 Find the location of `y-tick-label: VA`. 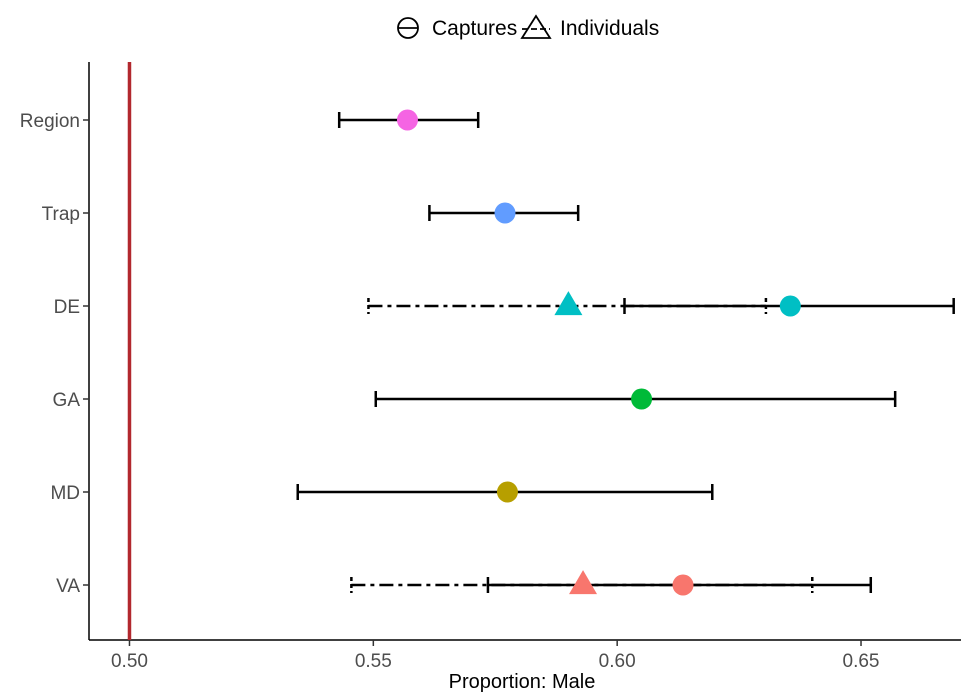

y-tick-label: VA is located at coordinates (68, 586).